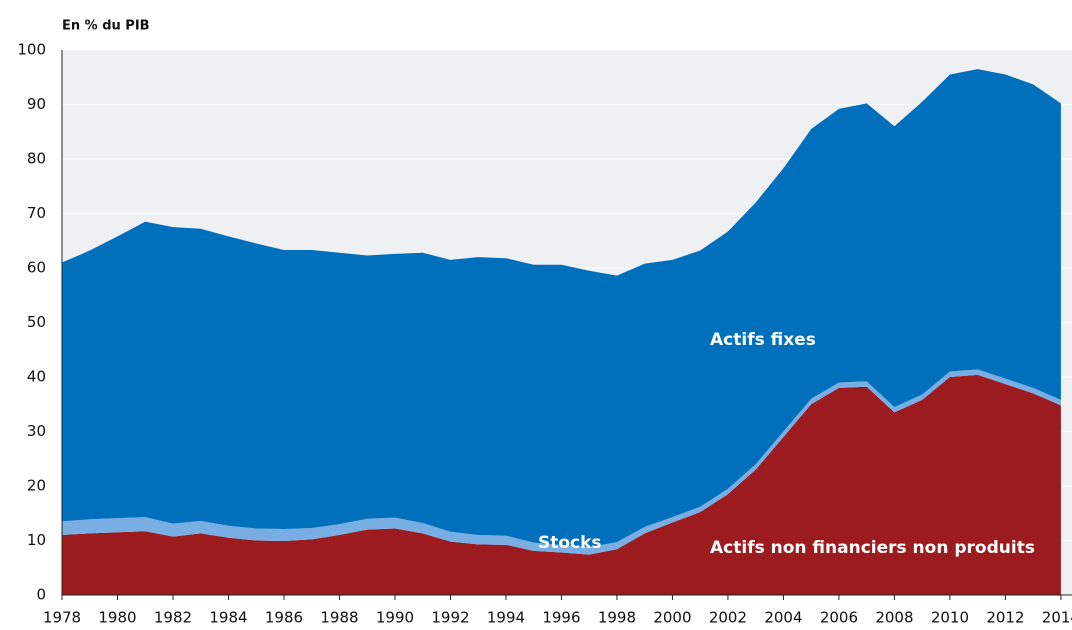  Describe the element at coordinates (36, 322) in the screenshot. I see `y-tick-label: 50` at that location.